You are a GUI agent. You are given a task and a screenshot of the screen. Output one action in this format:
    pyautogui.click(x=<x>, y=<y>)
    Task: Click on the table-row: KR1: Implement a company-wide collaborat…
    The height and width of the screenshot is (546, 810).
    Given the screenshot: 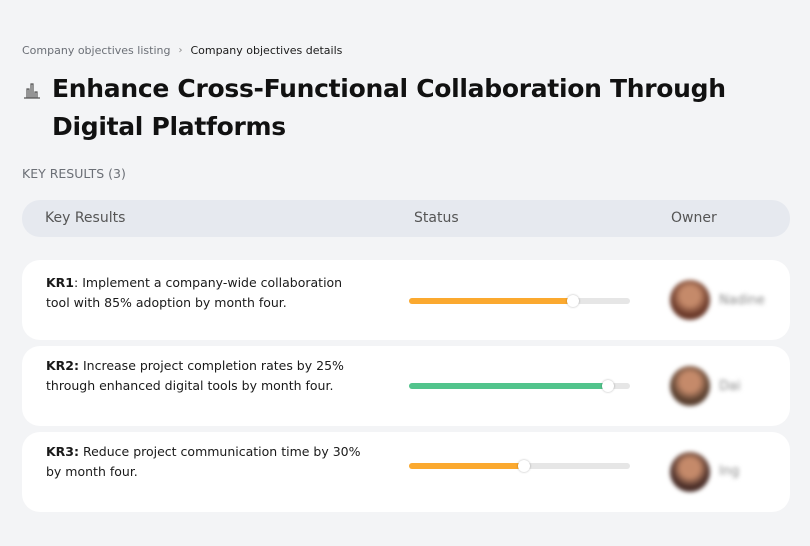 What is the action you would take?
    pyautogui.click(x=406, y=300)
    